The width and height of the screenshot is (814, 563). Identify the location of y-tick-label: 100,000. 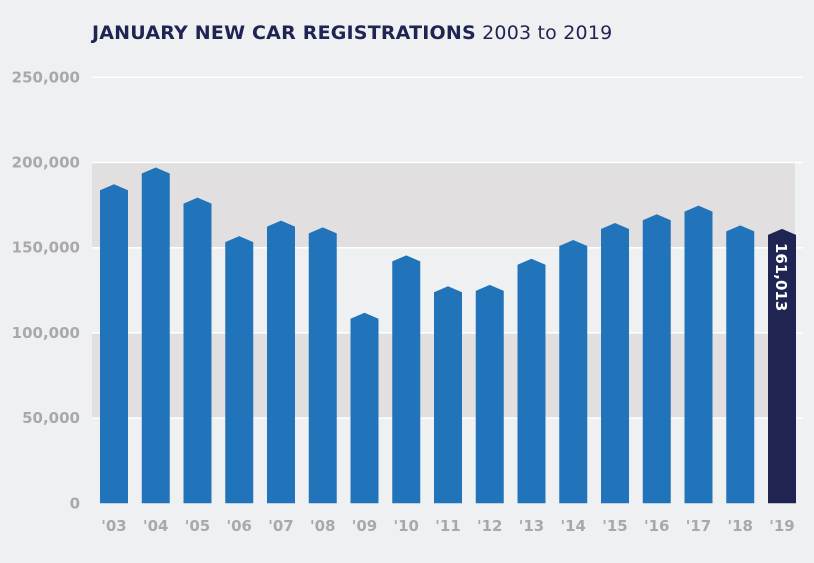
(46, 333).